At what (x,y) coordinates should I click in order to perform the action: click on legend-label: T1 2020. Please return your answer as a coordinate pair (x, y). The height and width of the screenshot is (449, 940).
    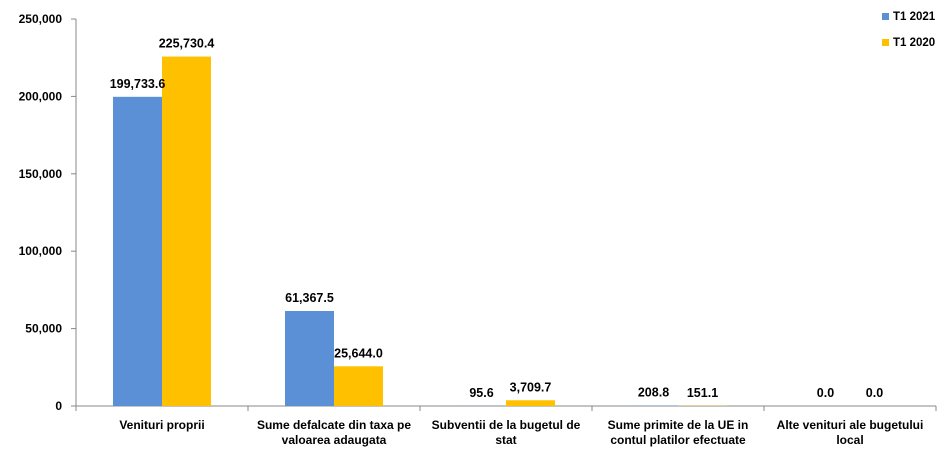
    Looking at the image, I should click on (914, 43).